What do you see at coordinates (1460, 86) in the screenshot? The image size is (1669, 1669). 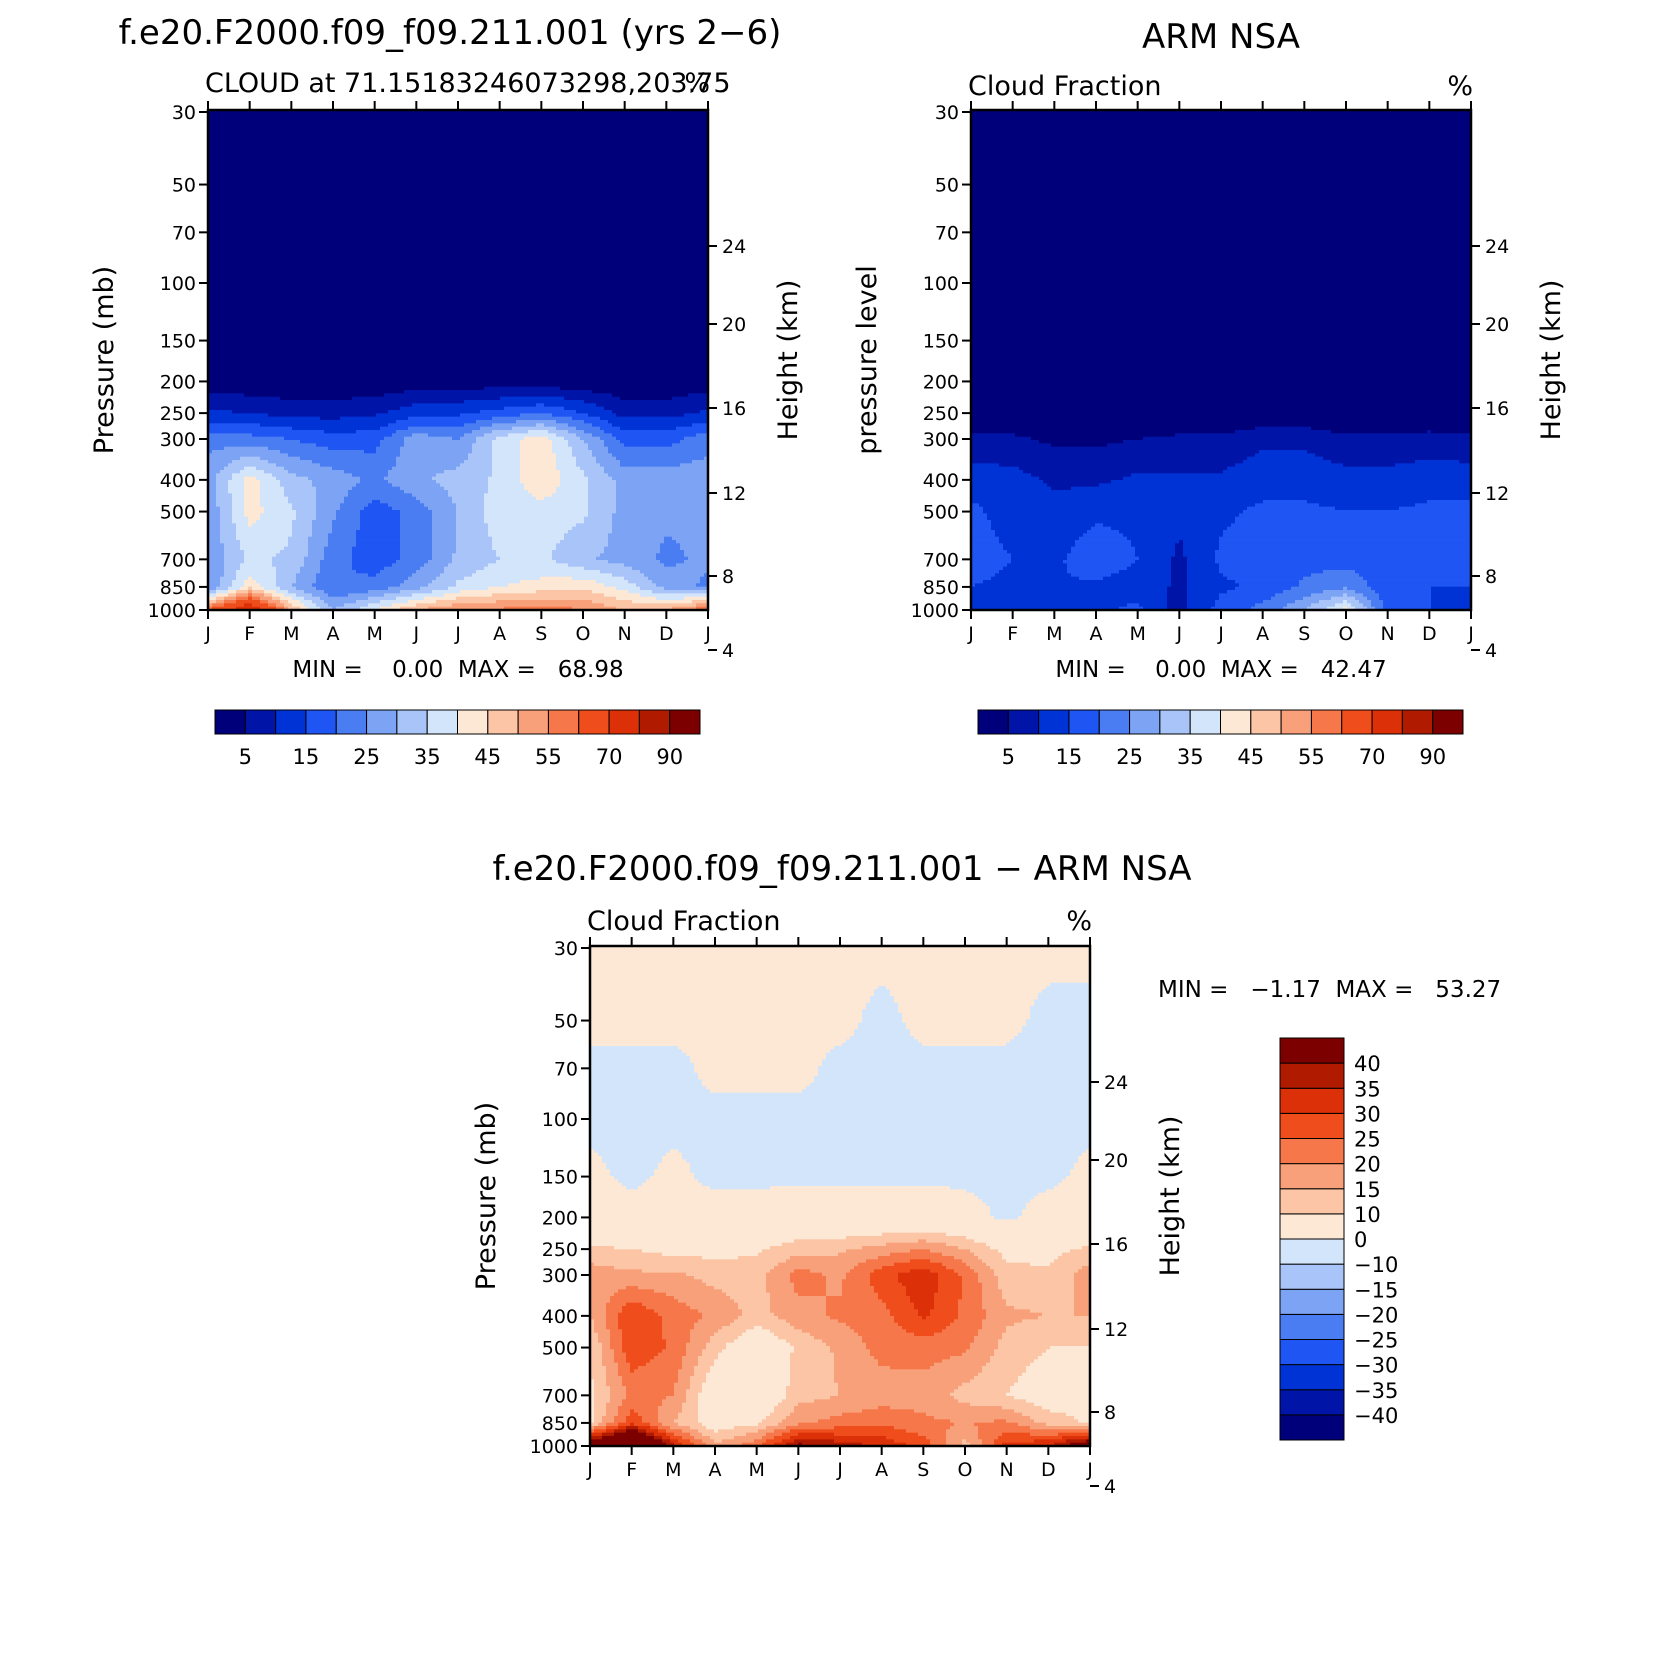 I see `units-label: %` at bounding box center [1460, 86].